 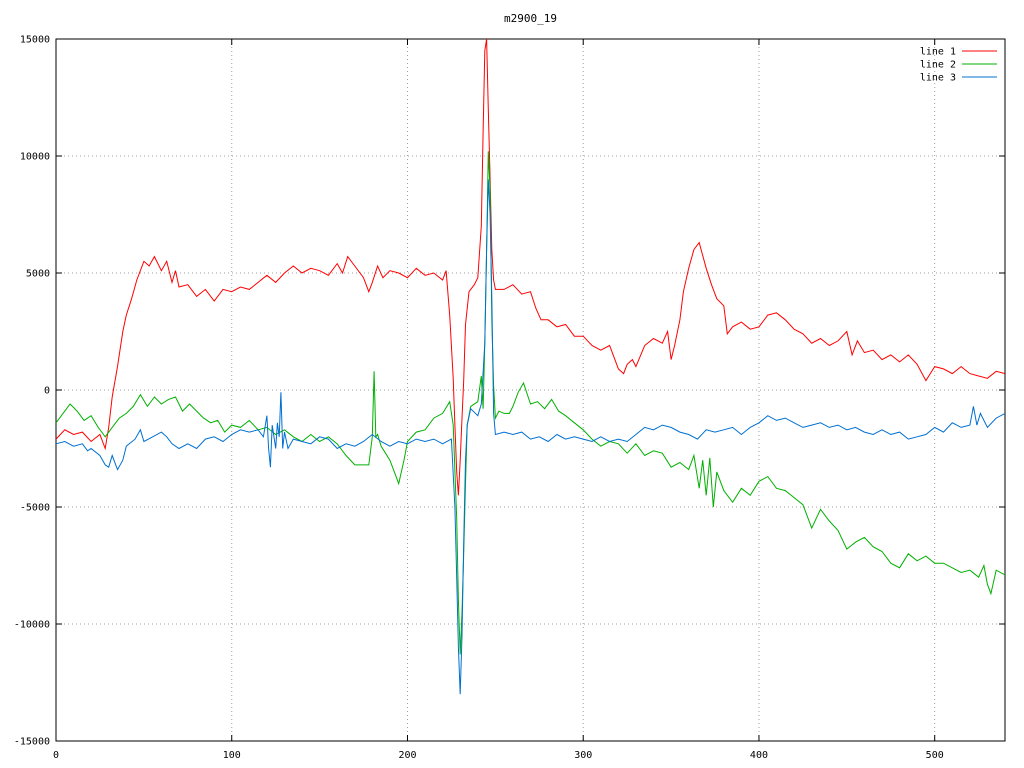 I want to click on x-tick-label: 100, so click(x=232, y=755).